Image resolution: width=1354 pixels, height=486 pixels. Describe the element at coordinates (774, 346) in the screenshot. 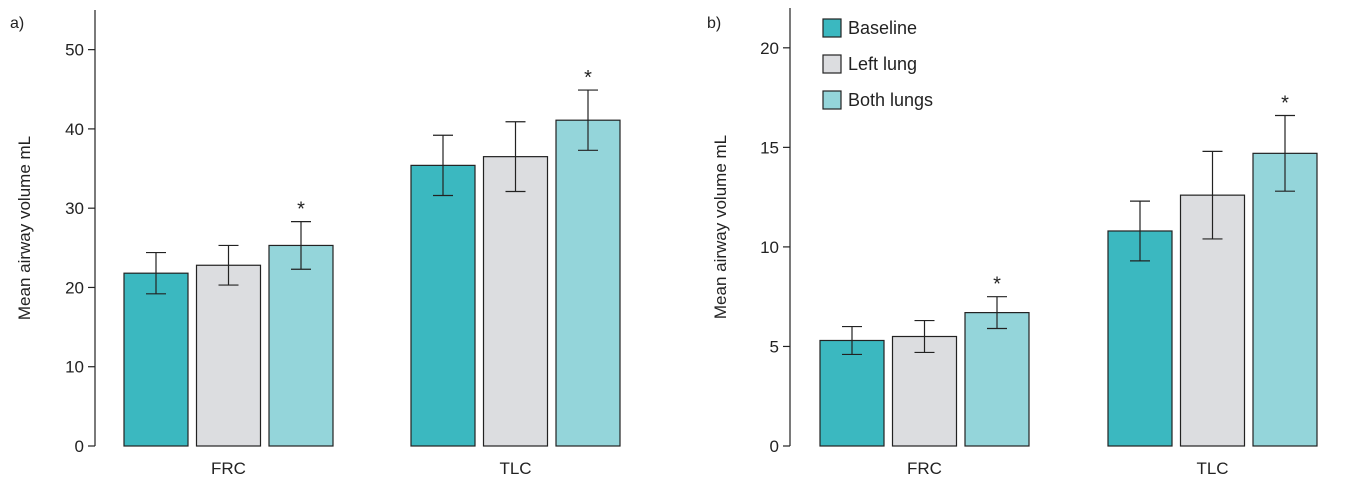

I see `y-tick-label: 5` at that location.